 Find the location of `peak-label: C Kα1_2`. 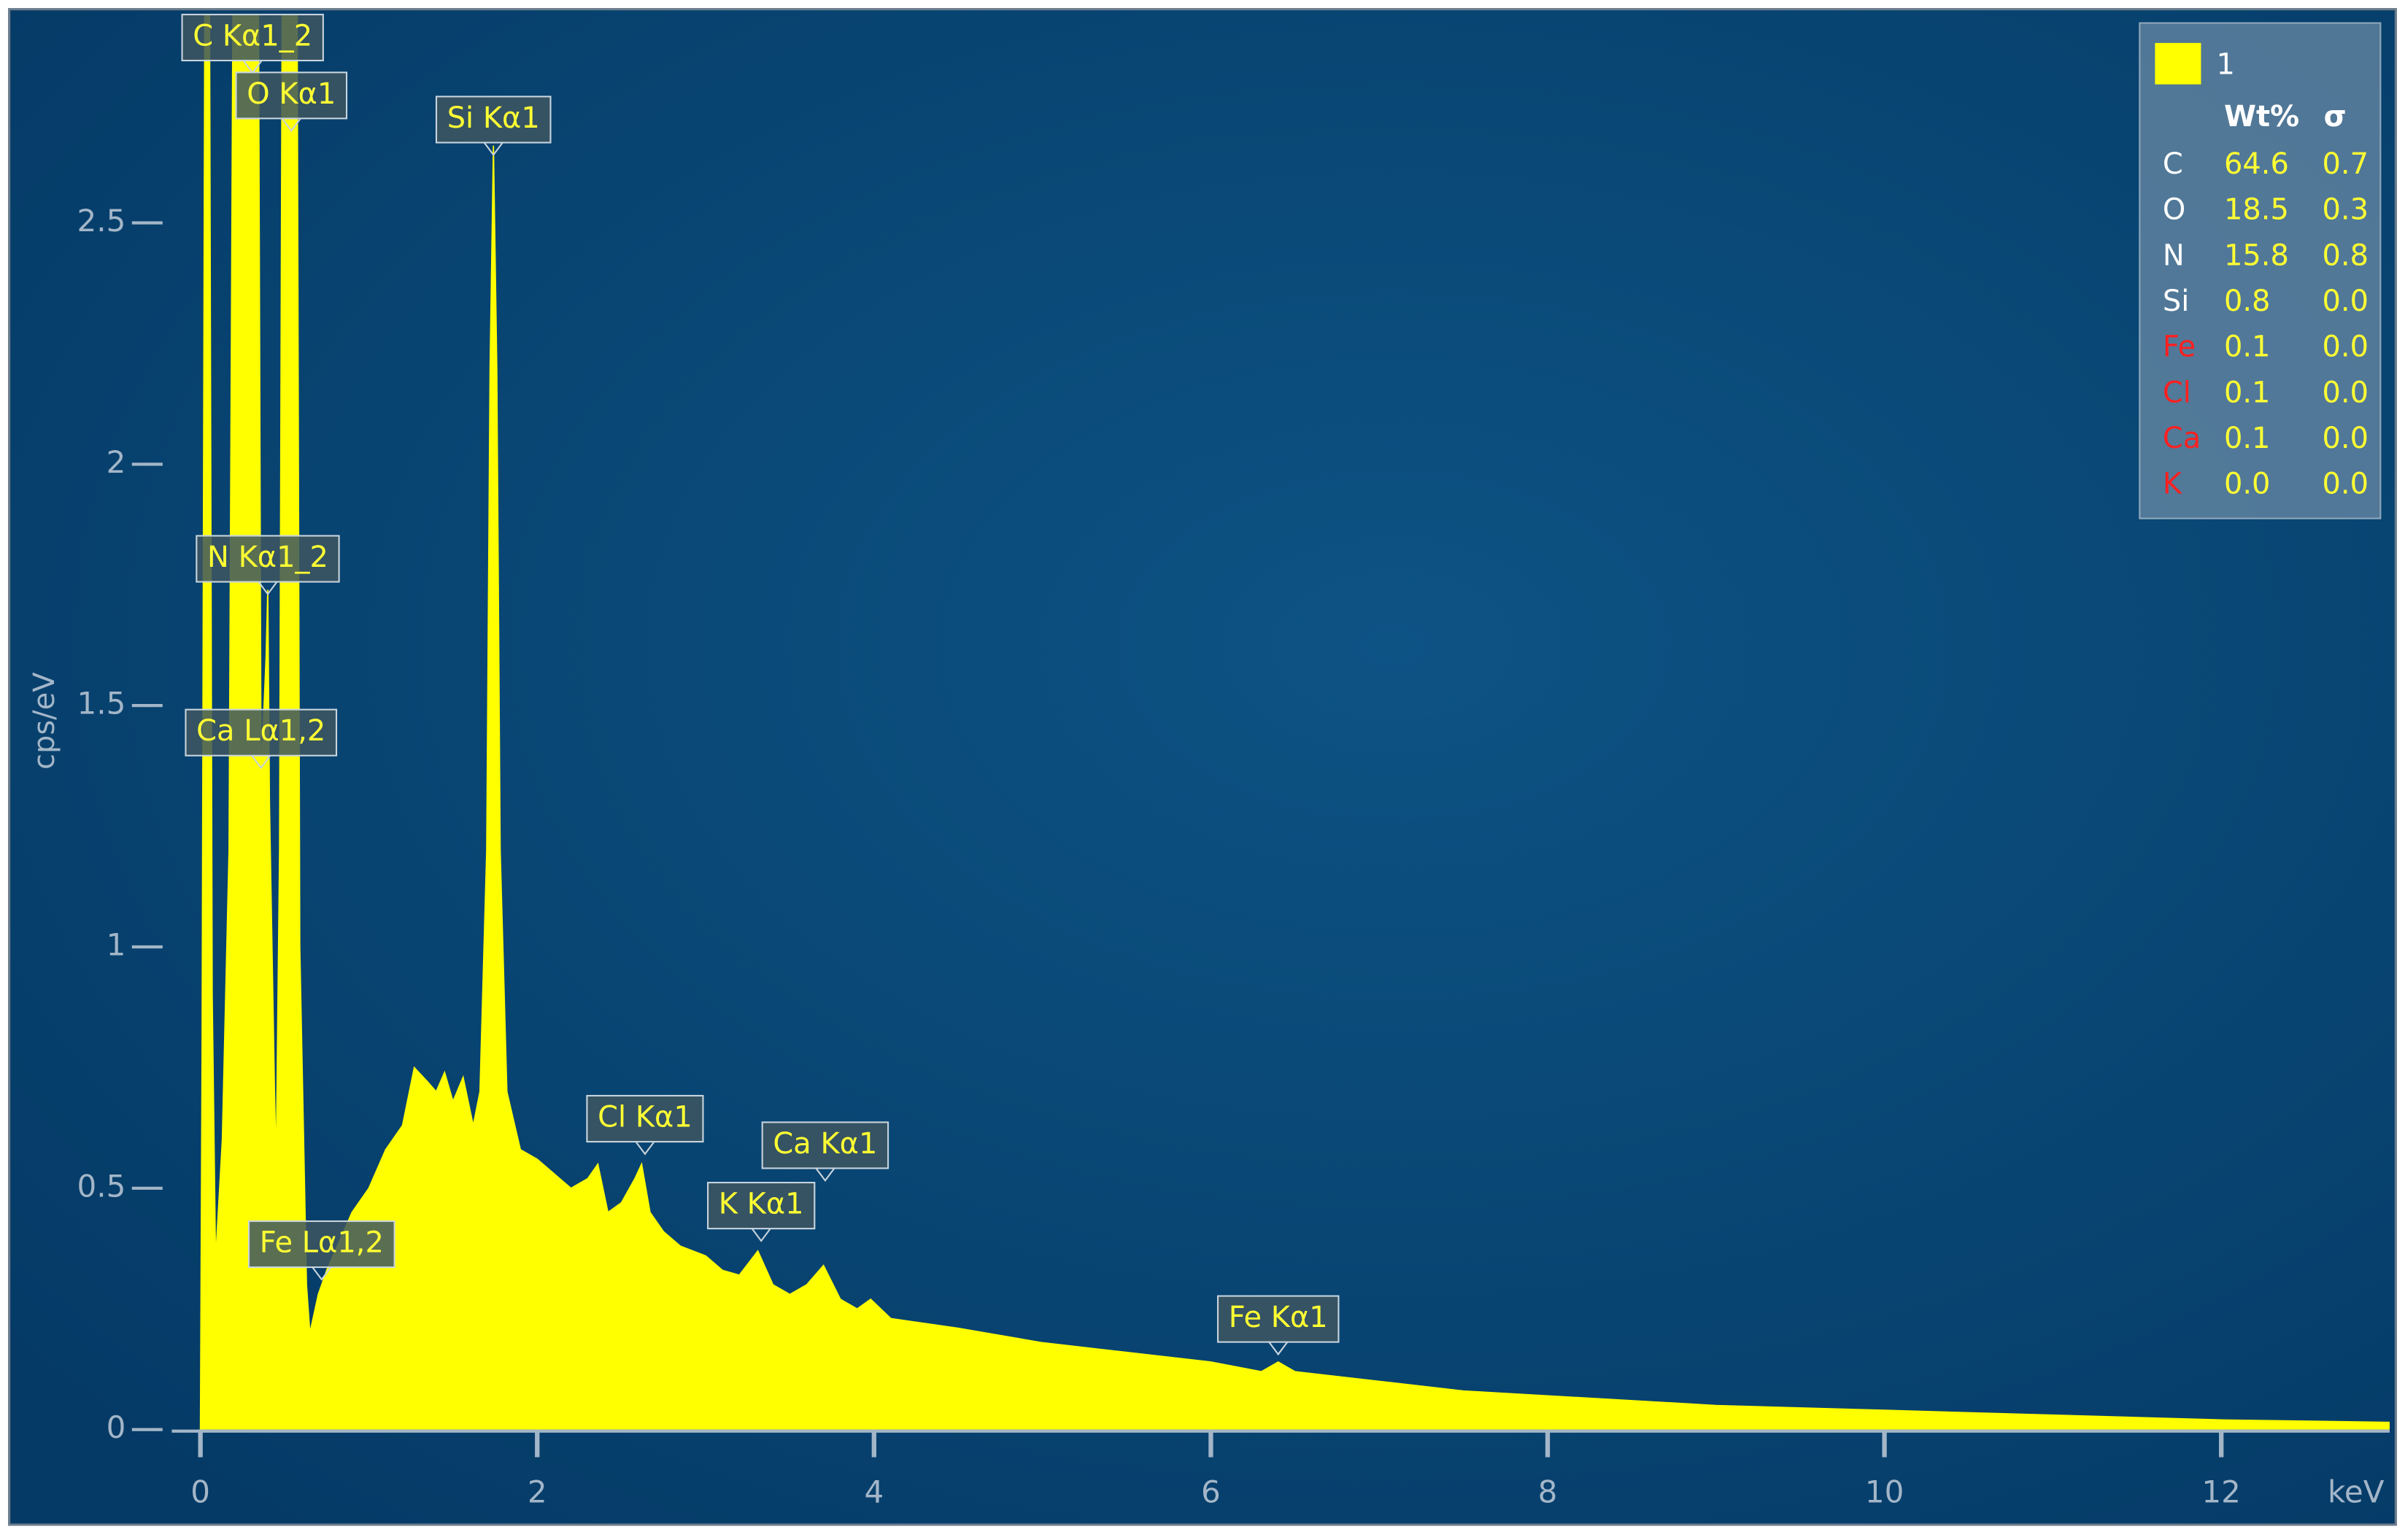

peak-label: C Kα1_2 is located at coordinates (253, 43).